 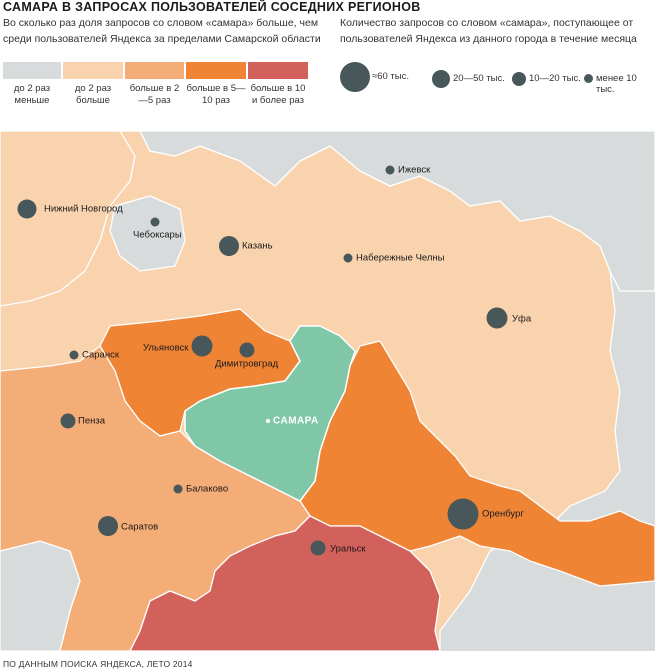 What do you see at coordinates (522, 319) in the screenshot?
I see `city-label-ufa: Уфа` at bounding box center [522, 319].